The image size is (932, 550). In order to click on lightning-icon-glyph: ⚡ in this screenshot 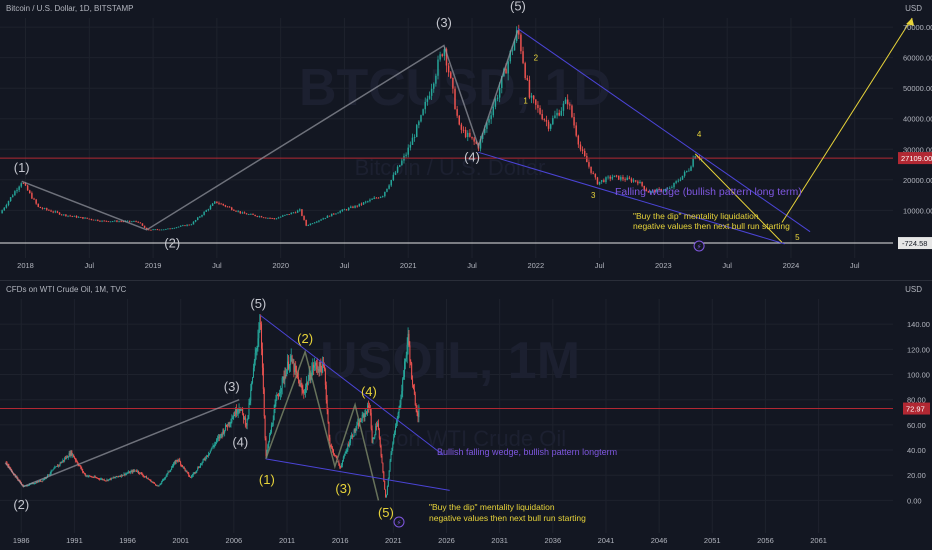, I will do `click(699, 247)`.